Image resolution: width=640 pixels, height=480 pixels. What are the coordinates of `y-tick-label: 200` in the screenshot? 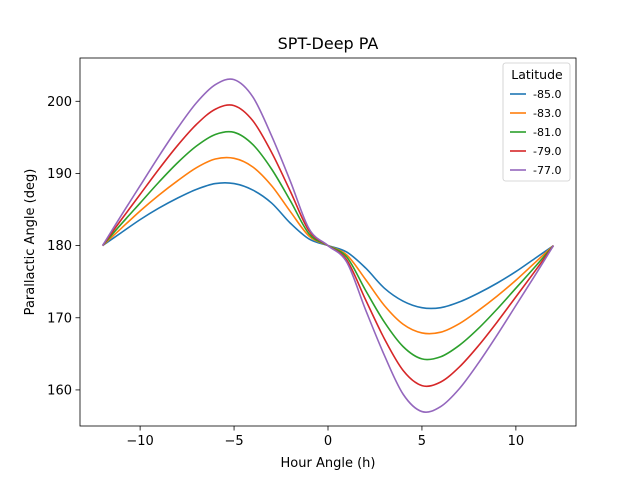 It's located at (59, 102).